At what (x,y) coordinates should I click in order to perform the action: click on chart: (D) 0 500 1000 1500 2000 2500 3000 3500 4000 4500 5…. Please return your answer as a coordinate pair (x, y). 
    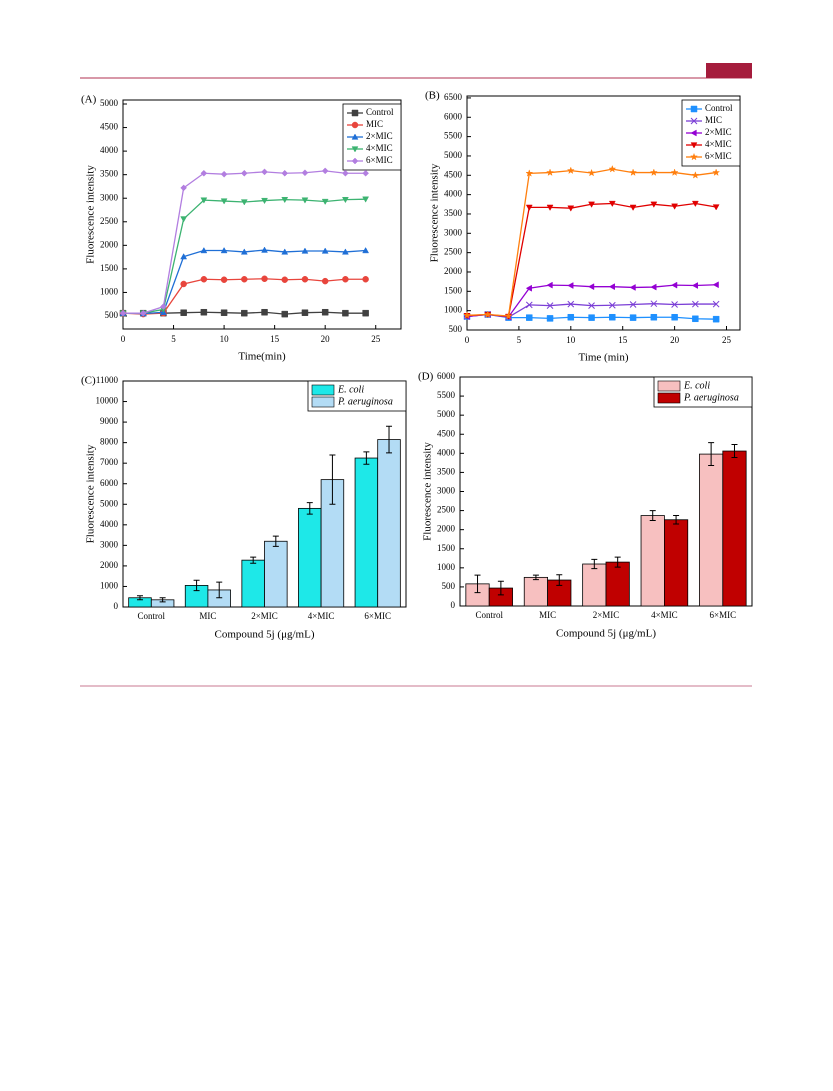
    Looking at the image, I should click on (585, 505).